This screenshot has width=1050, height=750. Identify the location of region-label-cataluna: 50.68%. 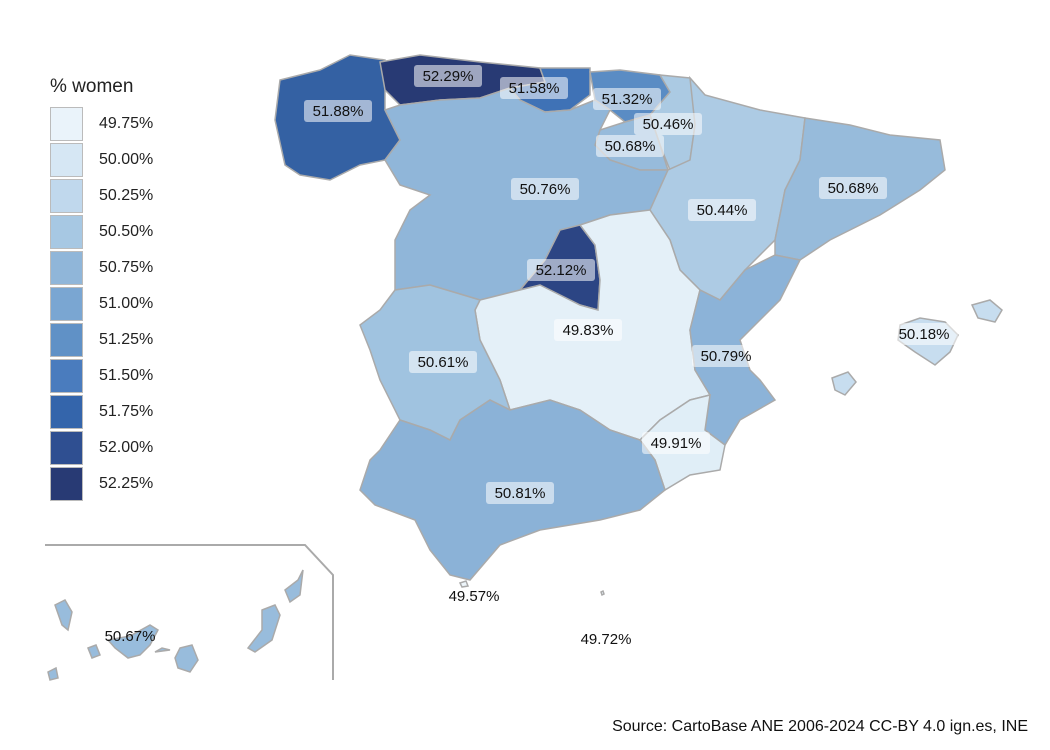
(853, 188).